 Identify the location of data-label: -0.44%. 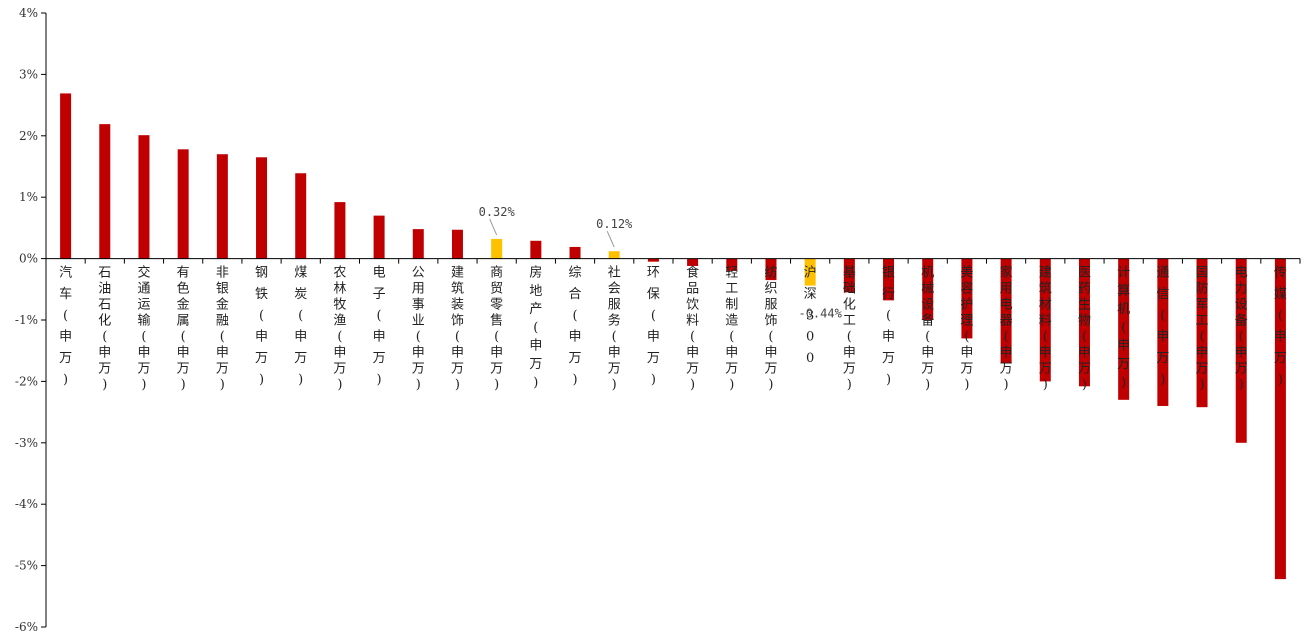
(820, 314).